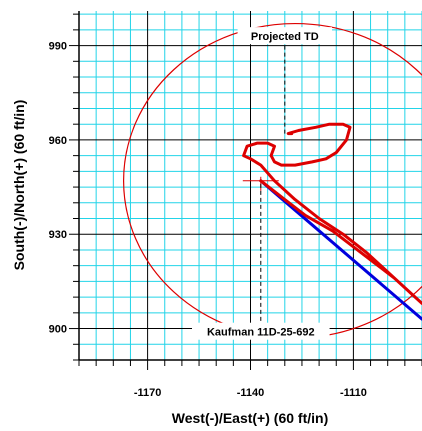  I want to click on y-axis-title: South(-)/North(+) (60 ft/in), so click(19, 185).